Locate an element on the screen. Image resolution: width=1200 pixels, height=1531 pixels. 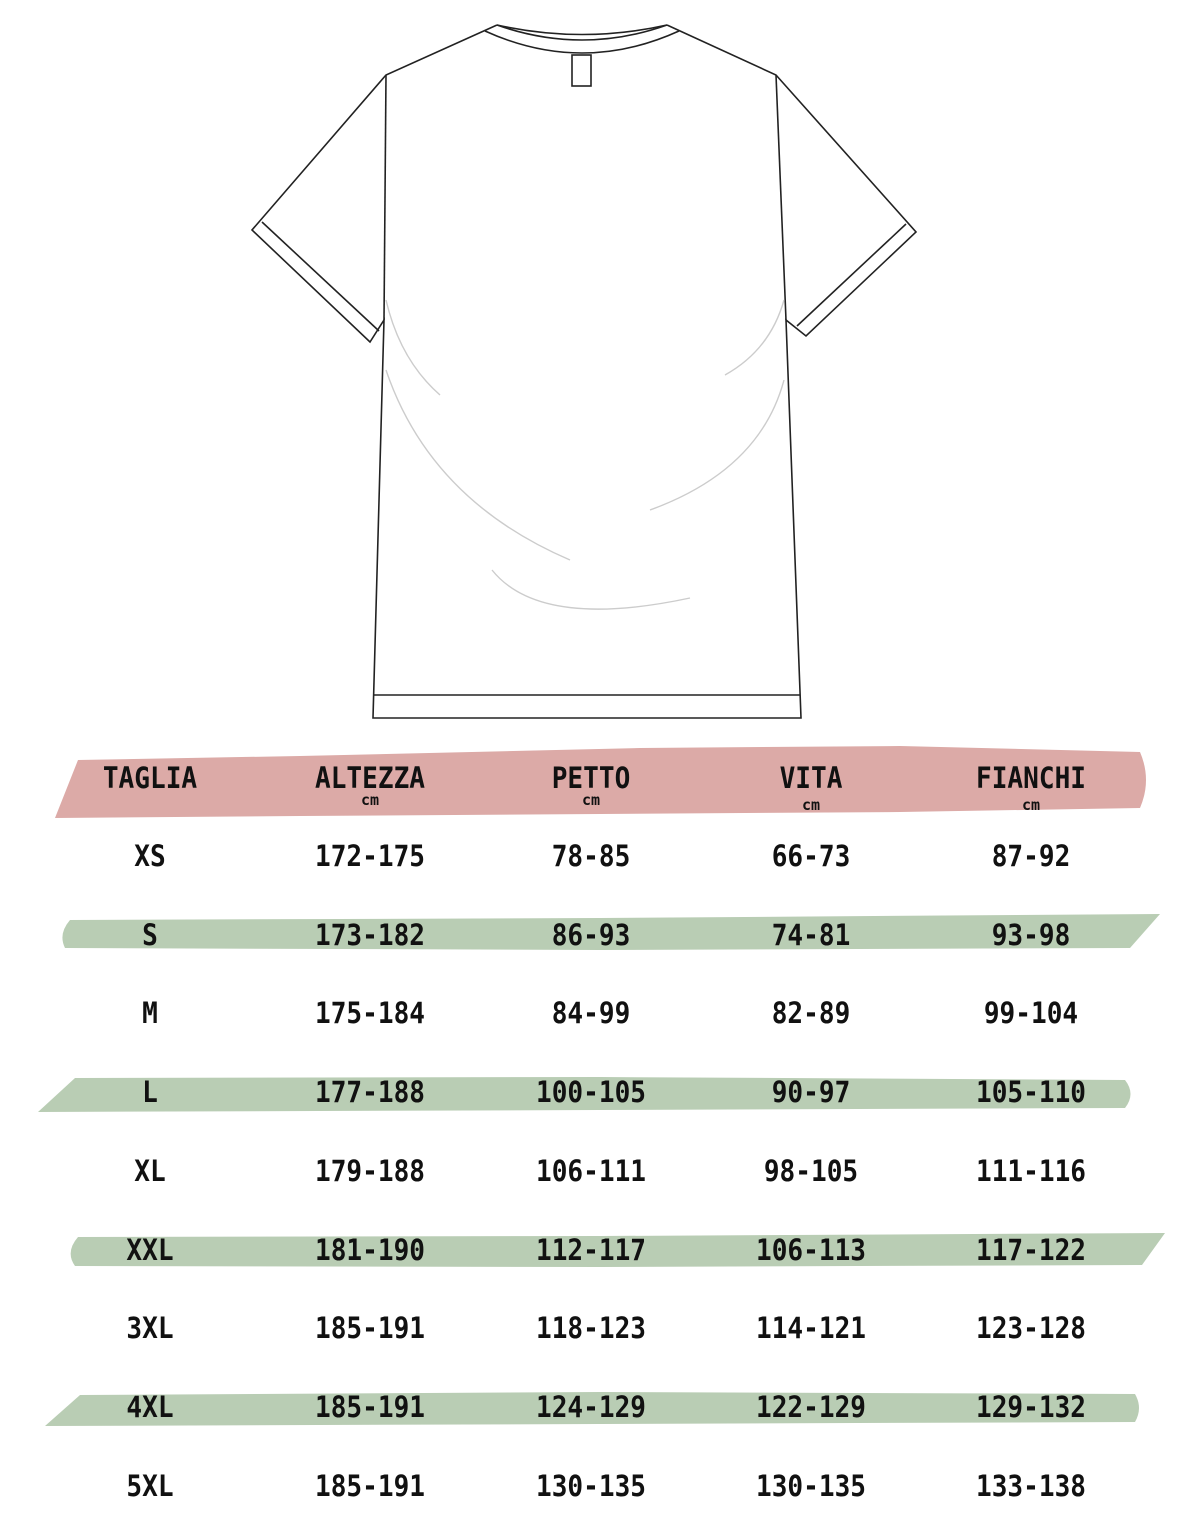
size-label: XXL is located at coordinates (150, 1249).